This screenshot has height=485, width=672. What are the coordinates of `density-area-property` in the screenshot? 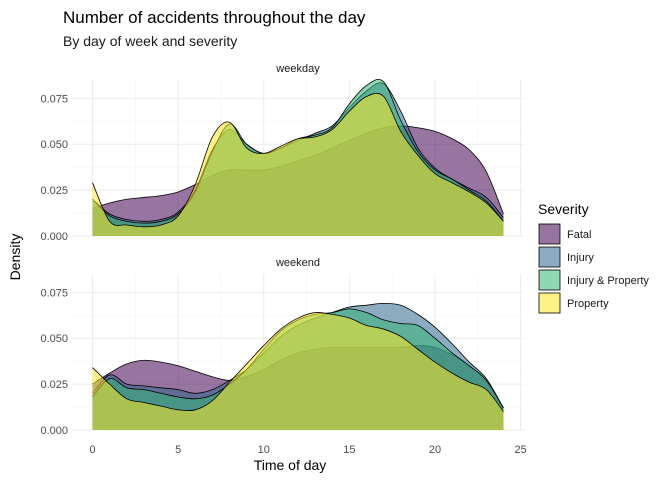 It's located at (298, 371).